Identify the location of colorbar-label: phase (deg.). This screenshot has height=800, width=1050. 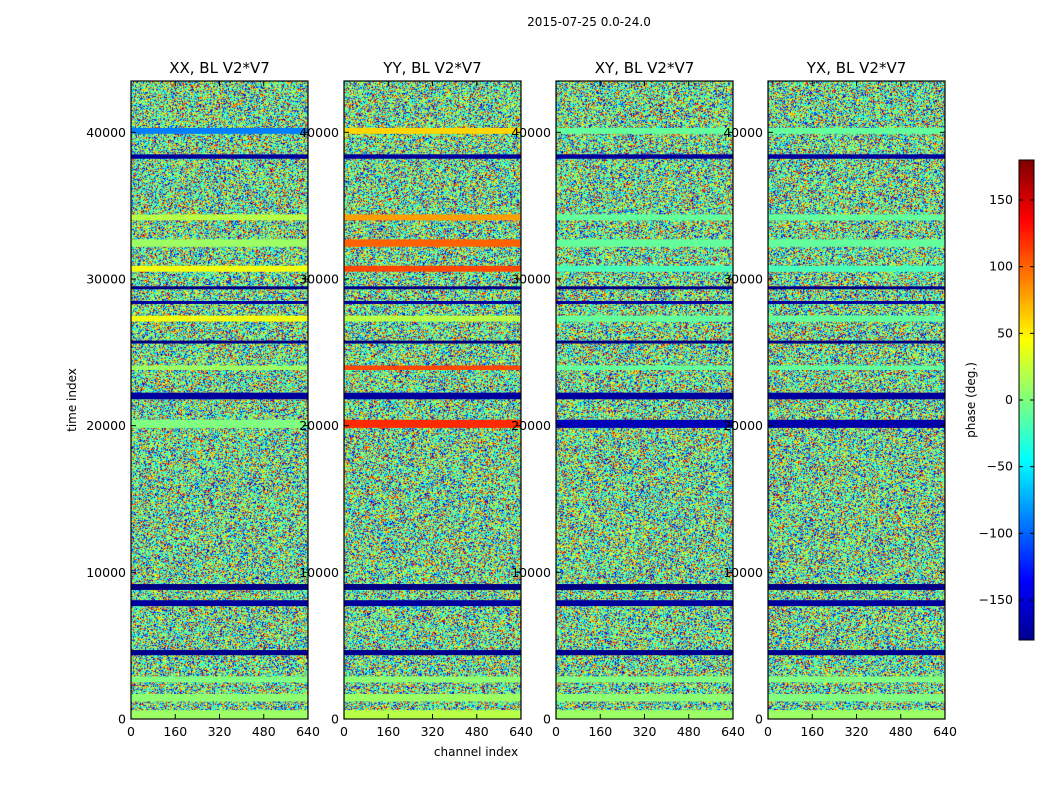
(971, 400).